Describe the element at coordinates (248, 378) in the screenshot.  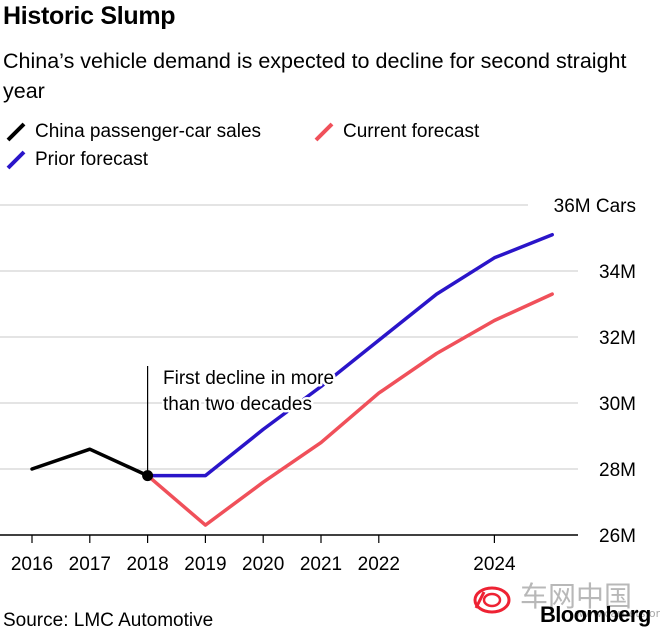
I see `annotation-text: First decline in more` at that location.